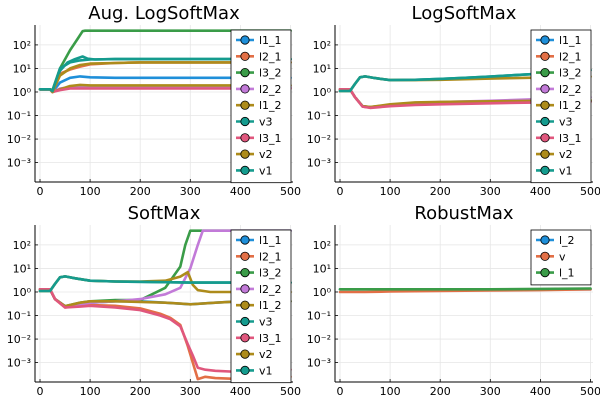 The image size is (600, 400). What do you see at coordinates (567, 240) in the screenshot?
I see `legend-label: l_2` at bounding box center [567, 240].